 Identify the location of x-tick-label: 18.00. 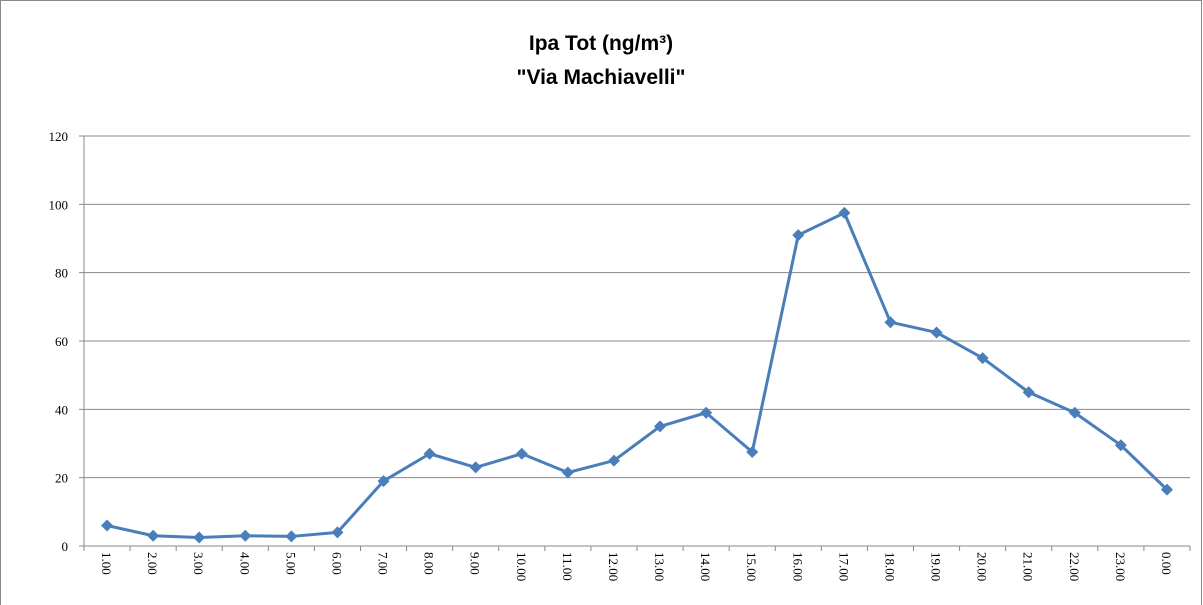
(889, 566).